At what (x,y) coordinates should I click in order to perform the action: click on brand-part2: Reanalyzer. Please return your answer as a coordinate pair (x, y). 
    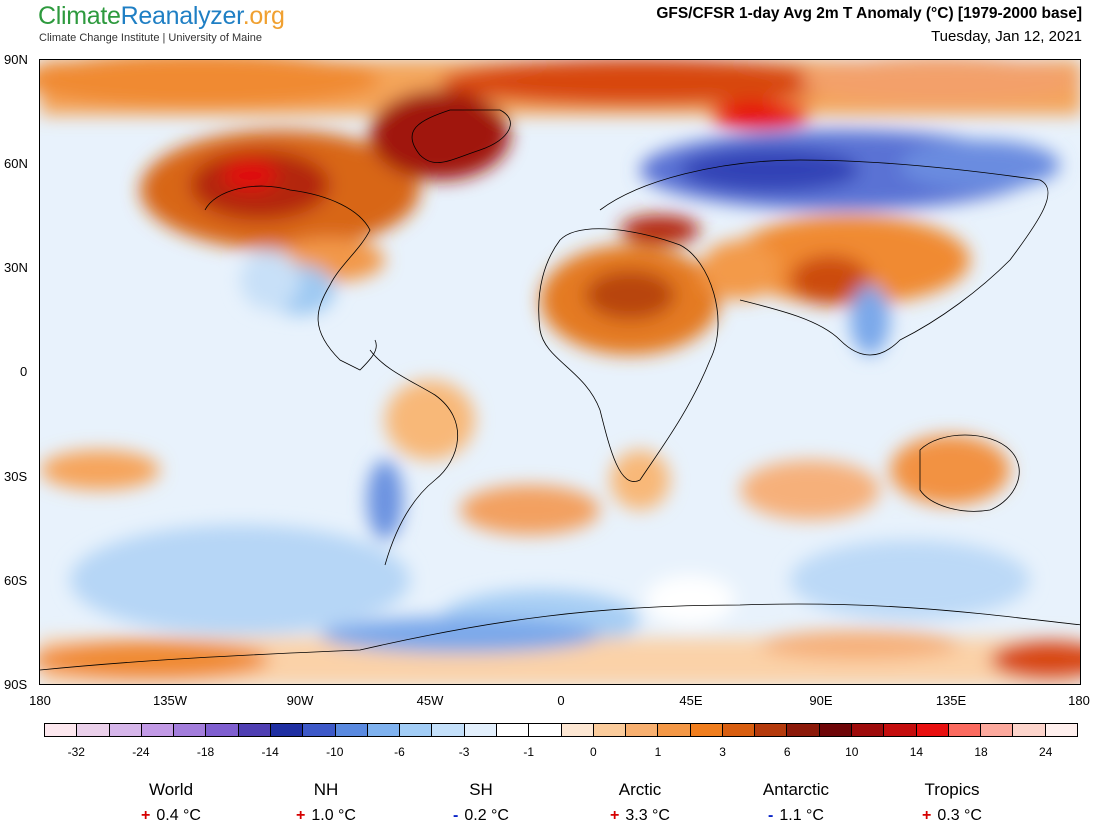
    Looking at the image, I should click on (181, 16).